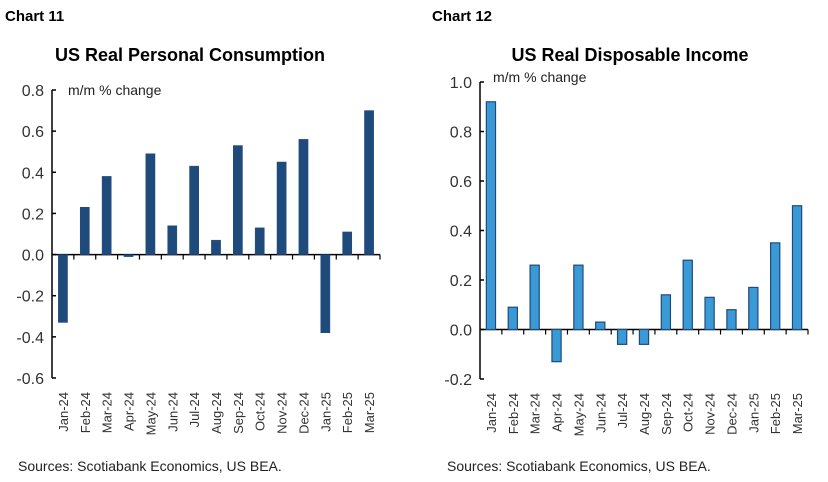 Image resolution: width=828 pixels, height=482 pixels. I want to click on chart-label: Chart 11, so click(34, 16).